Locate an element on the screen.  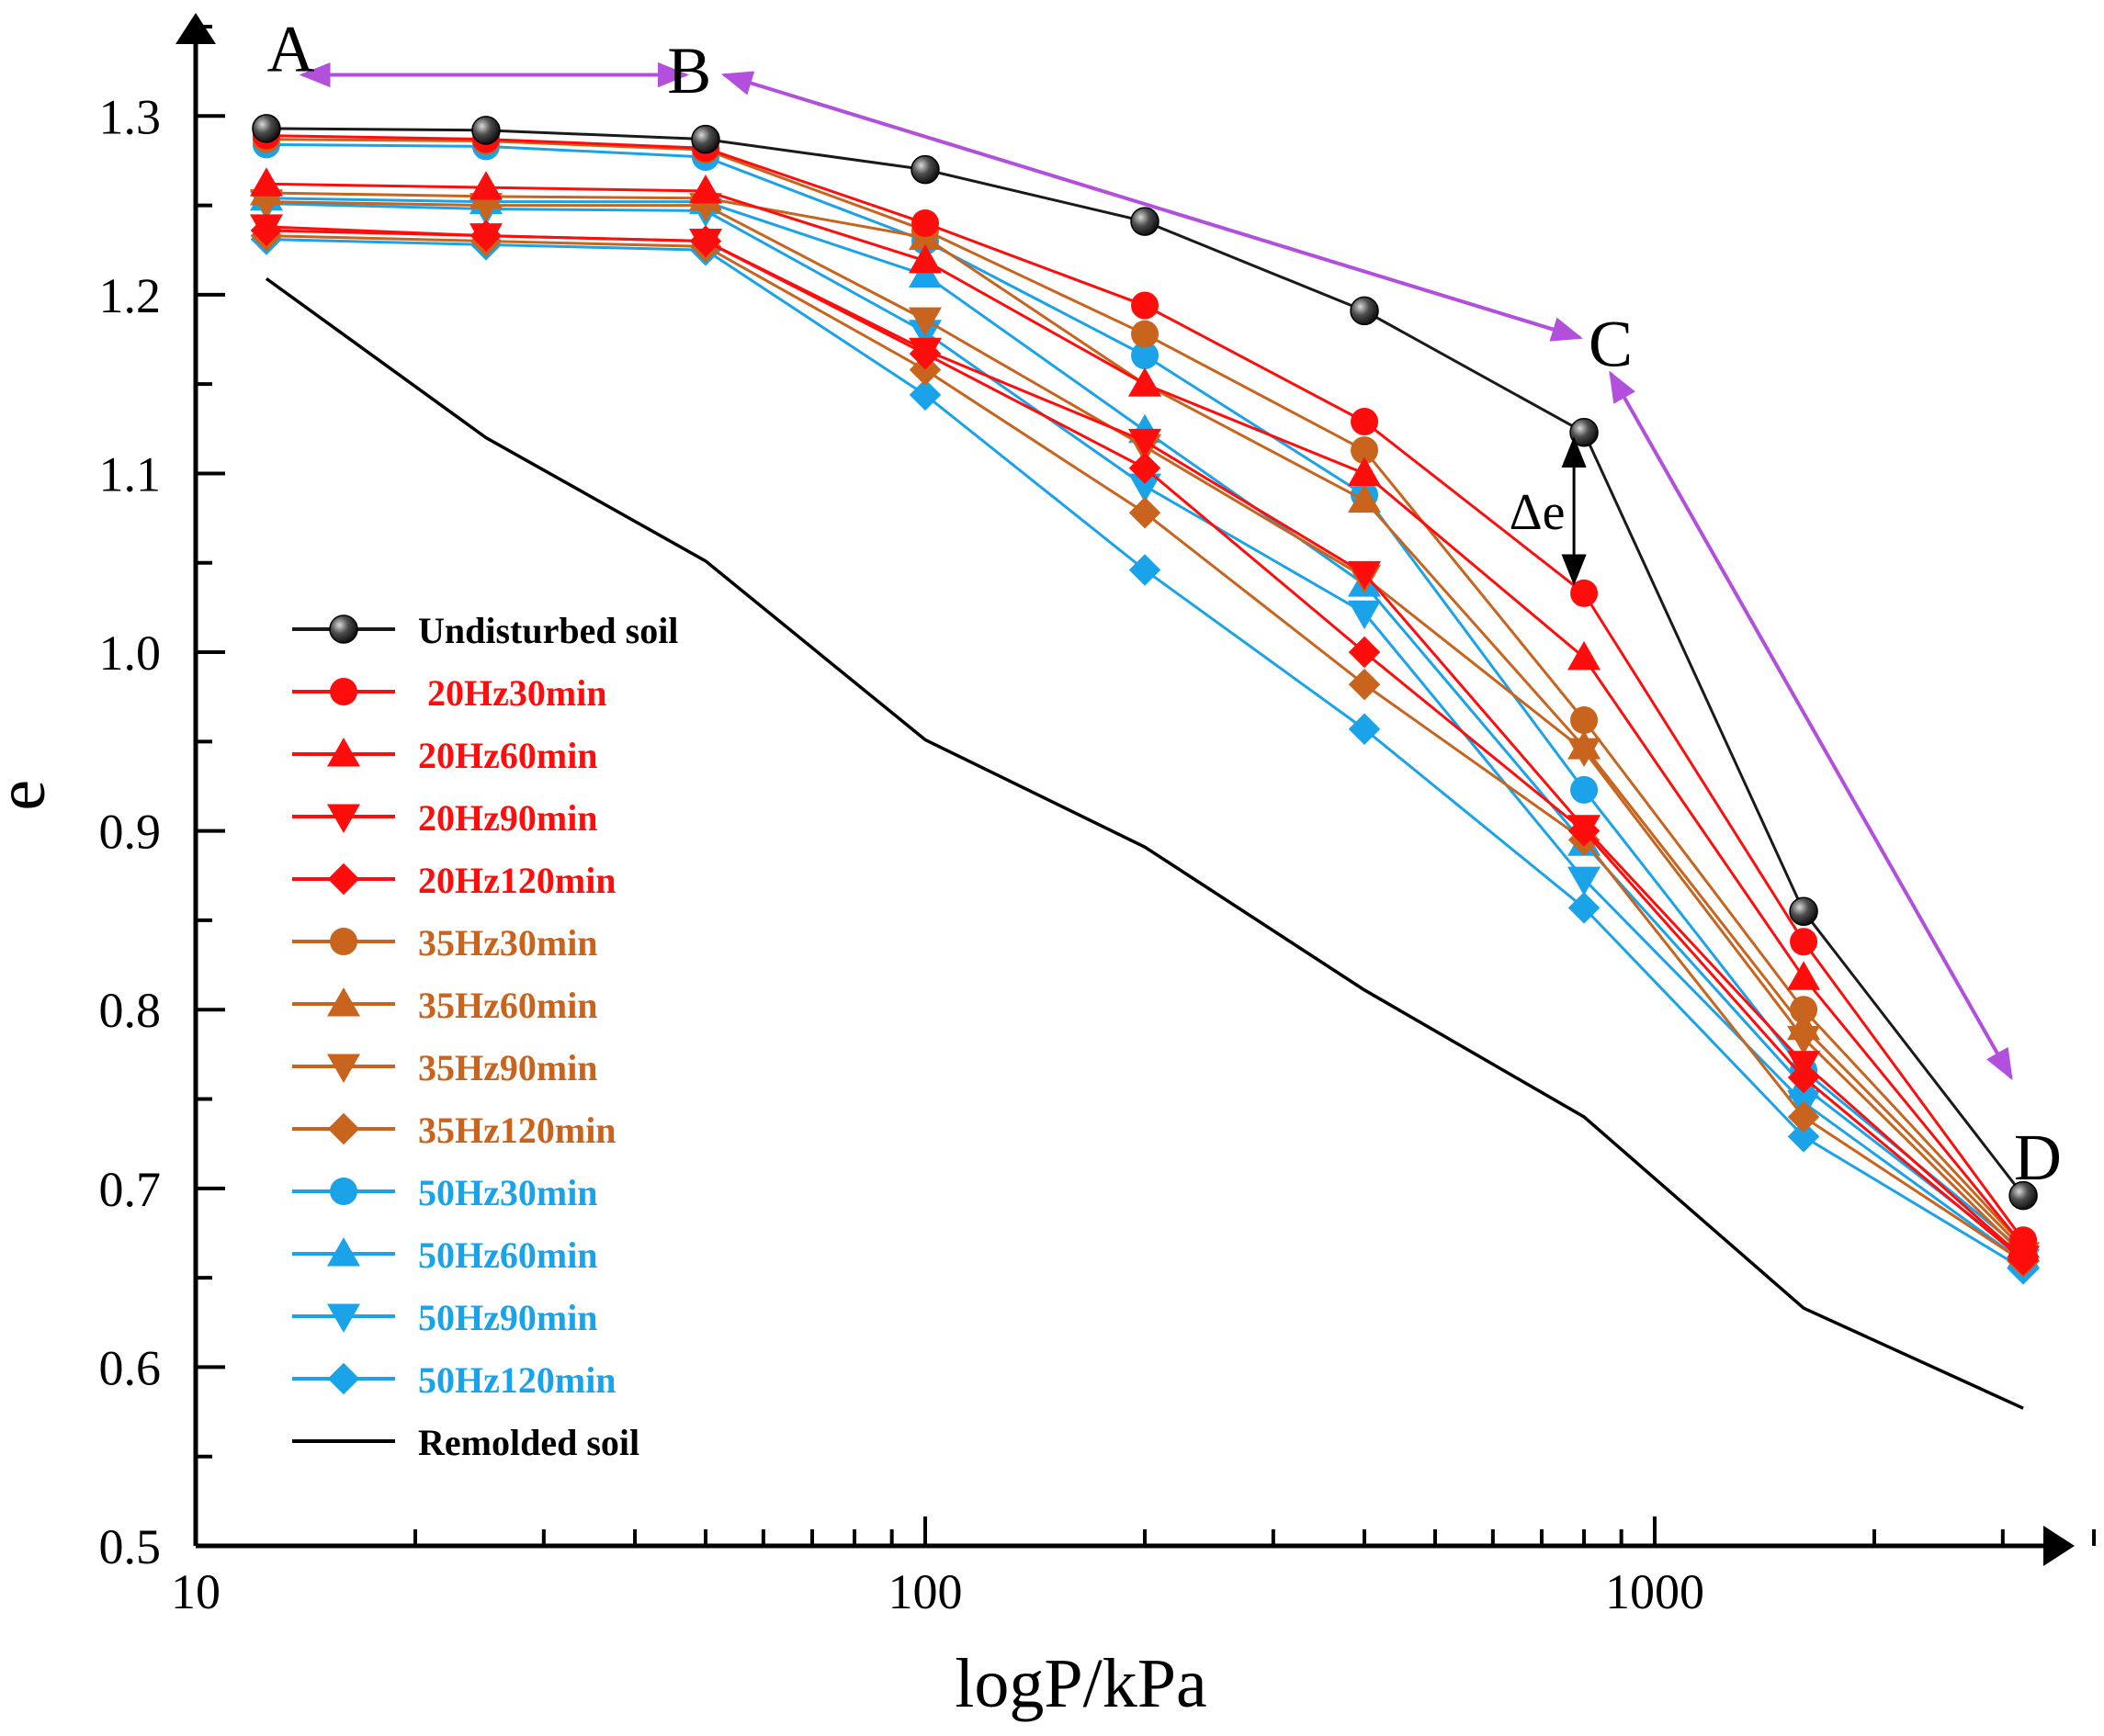
y-tick-label: 0.6 is located at coordinates (130, 1367).